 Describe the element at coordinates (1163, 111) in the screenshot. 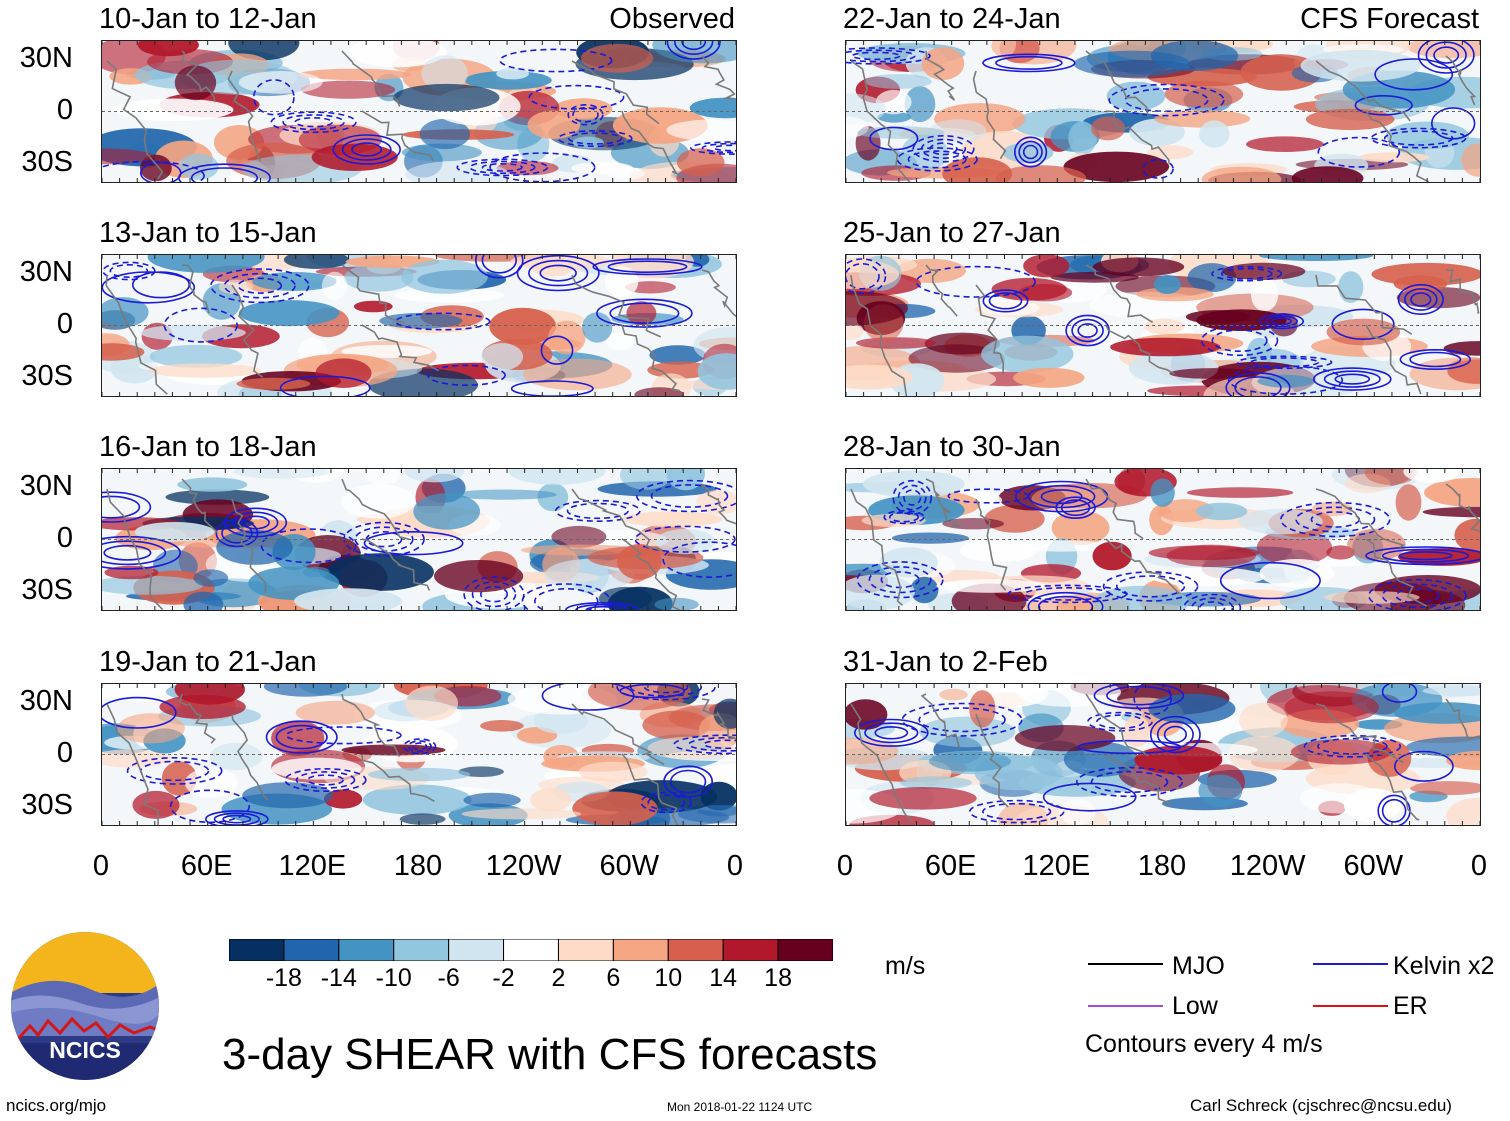

I see `map-panel-p5` at that location.